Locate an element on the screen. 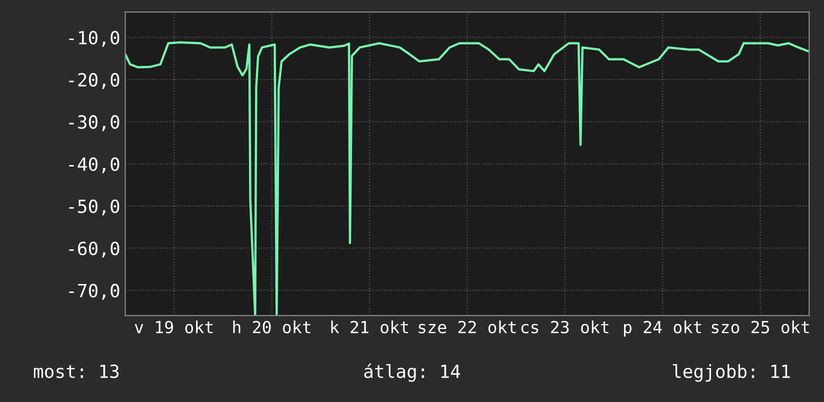  y-tick-label: -20,0 is located at coordinates (94, 81).